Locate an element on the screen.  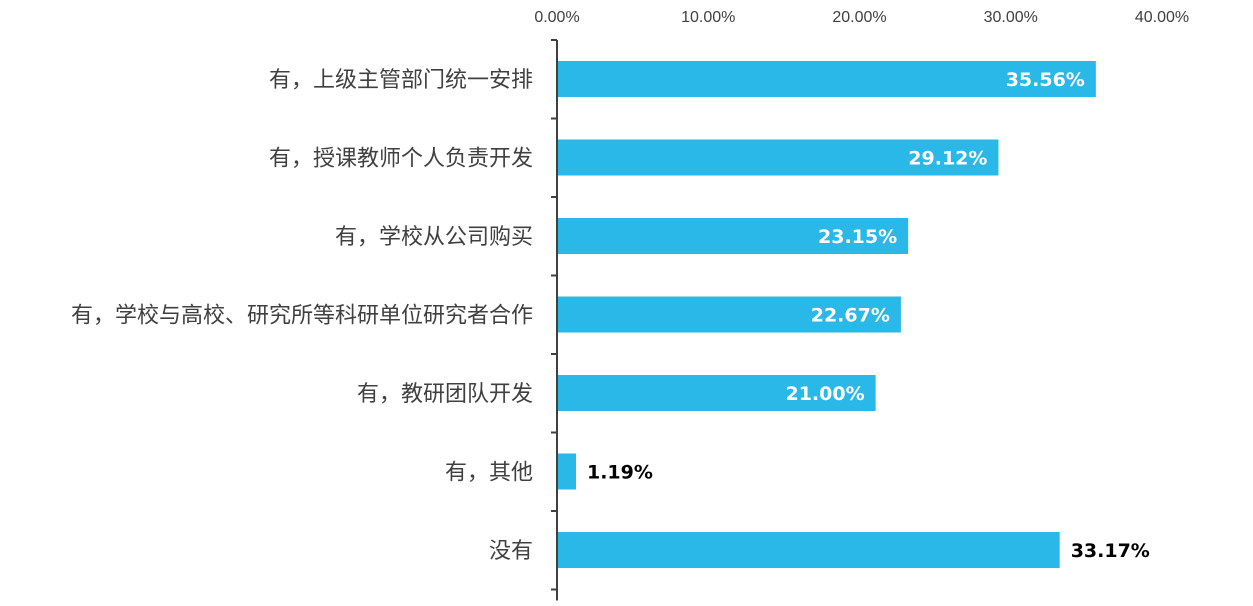
category-label: 有，其他 is located at coordinates (489, 473).